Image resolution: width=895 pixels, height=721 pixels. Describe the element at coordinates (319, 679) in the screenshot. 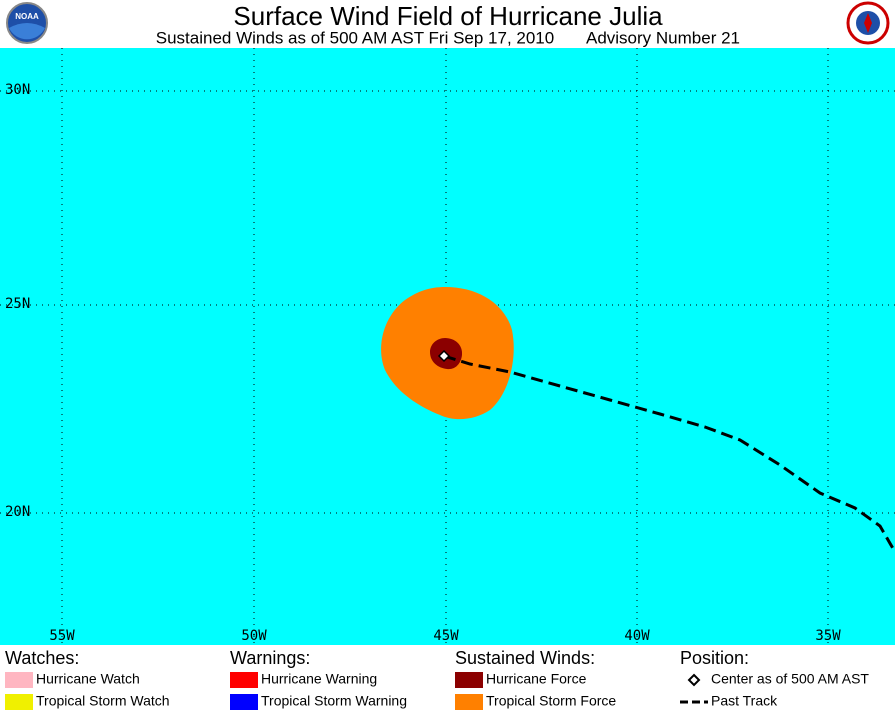

I see `legend-item: Hurricane Warning` at that location.